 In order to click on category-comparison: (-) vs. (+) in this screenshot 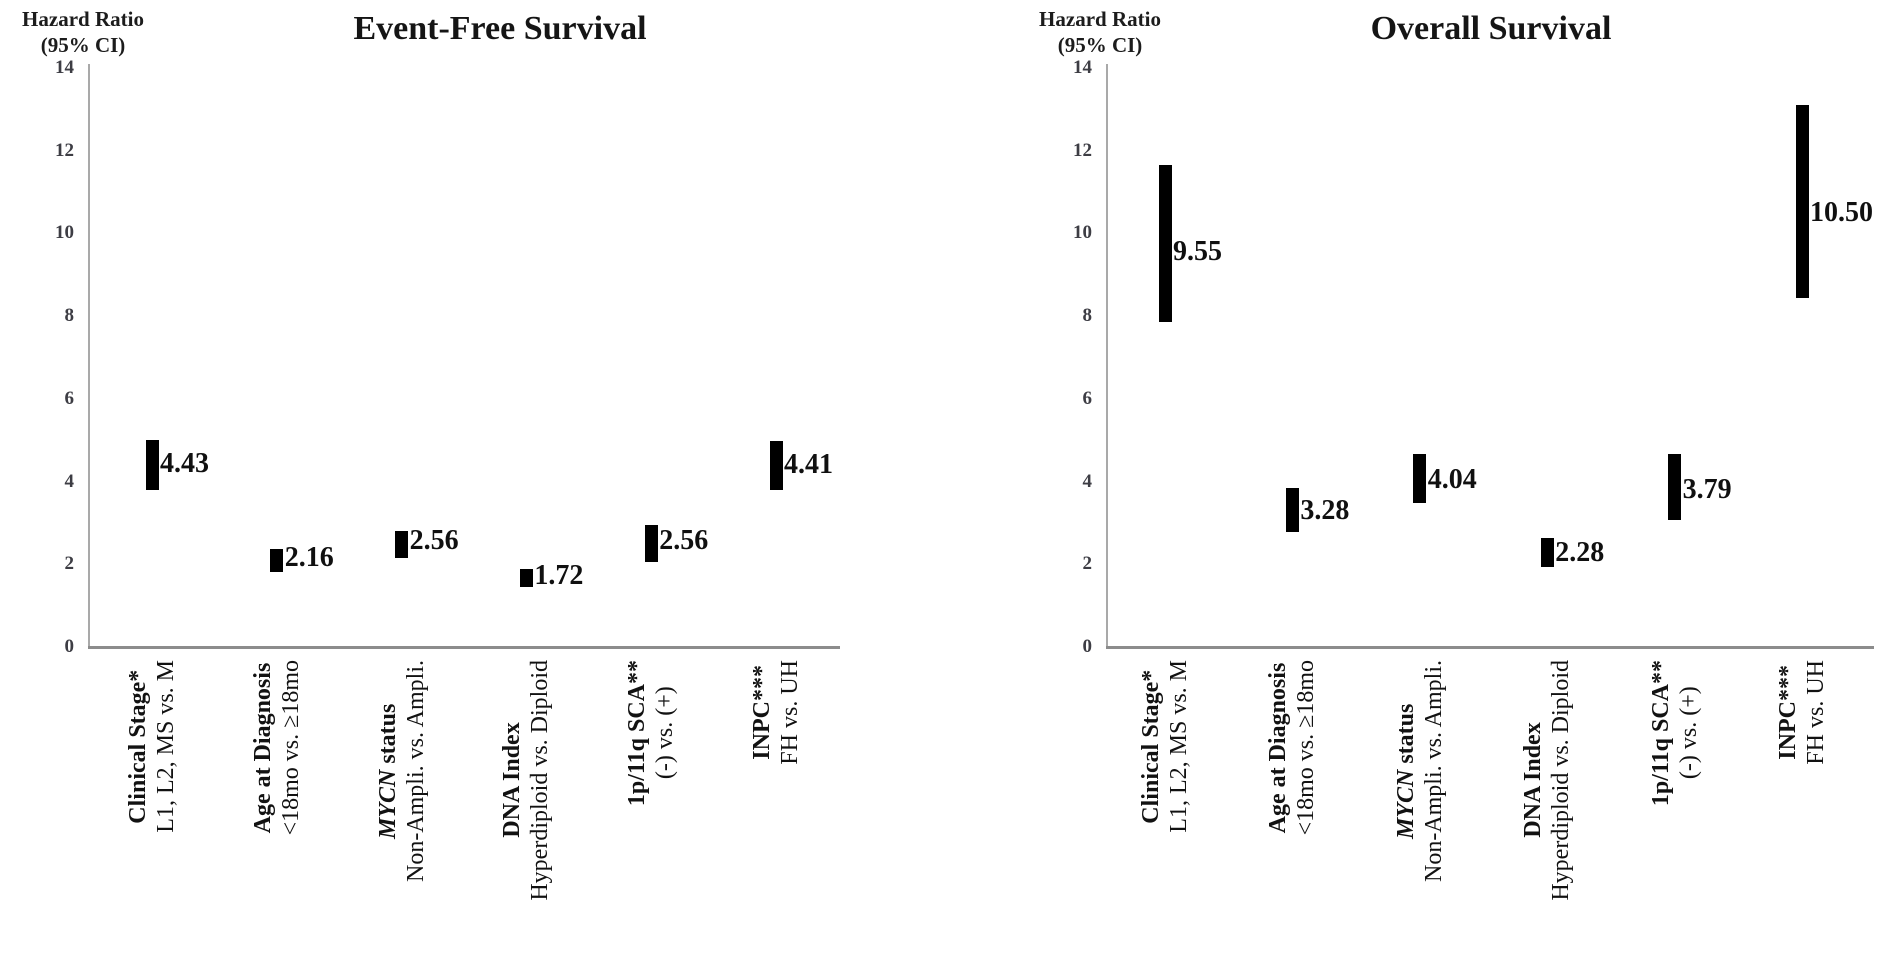, I will do `click(1688, 733)`.